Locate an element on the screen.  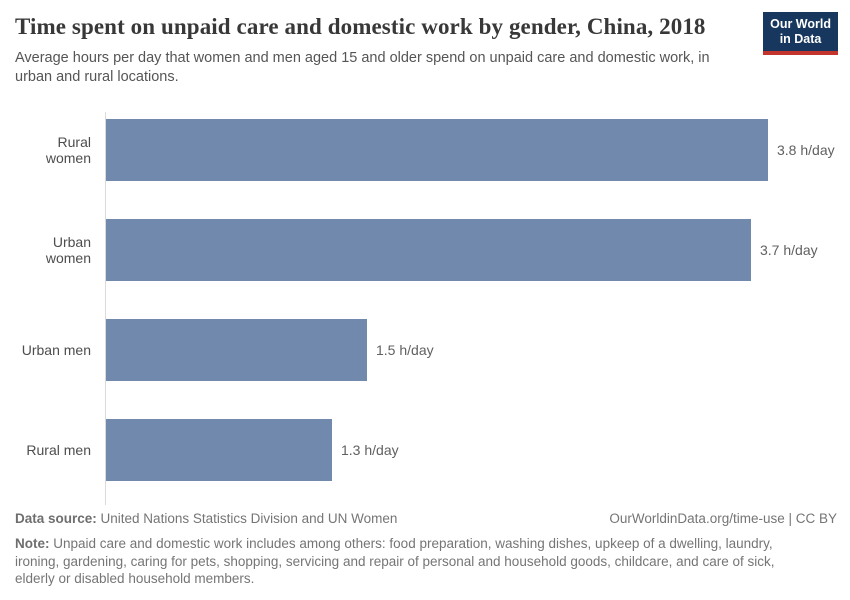
owid-logo-line2: in Data is located at coordinates (800, 39).